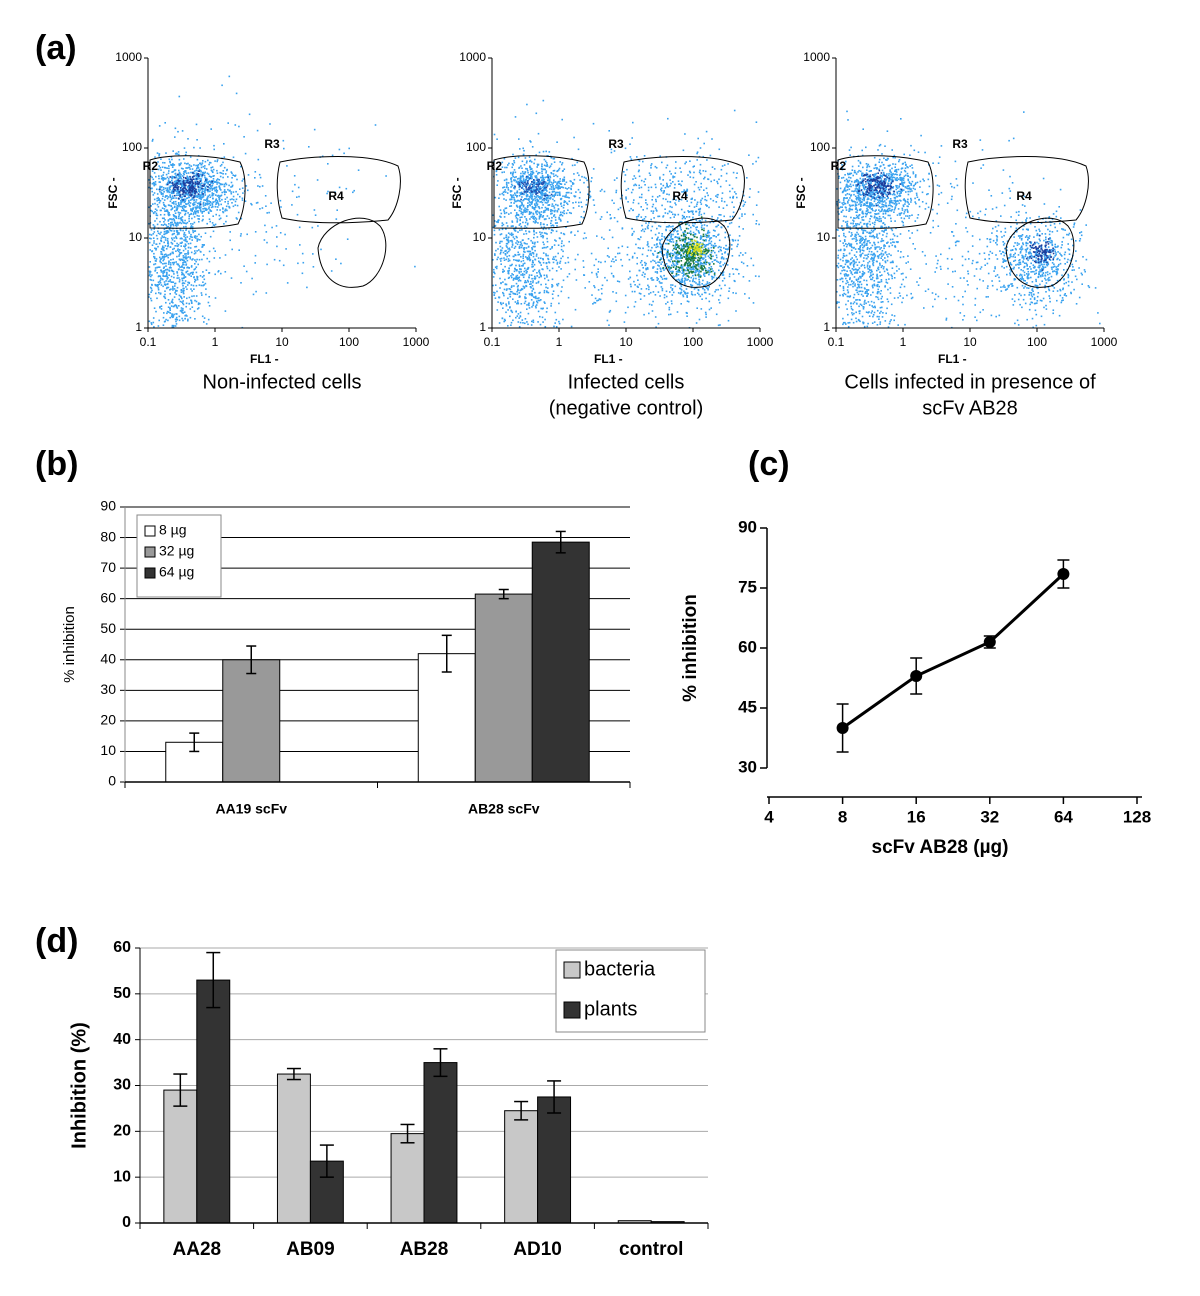 The image size is (1200, 1296). What do you see at coordinates (56, 464) in the screenshot?
I see `panel-label: (b)` at bounding box center [56, 464].